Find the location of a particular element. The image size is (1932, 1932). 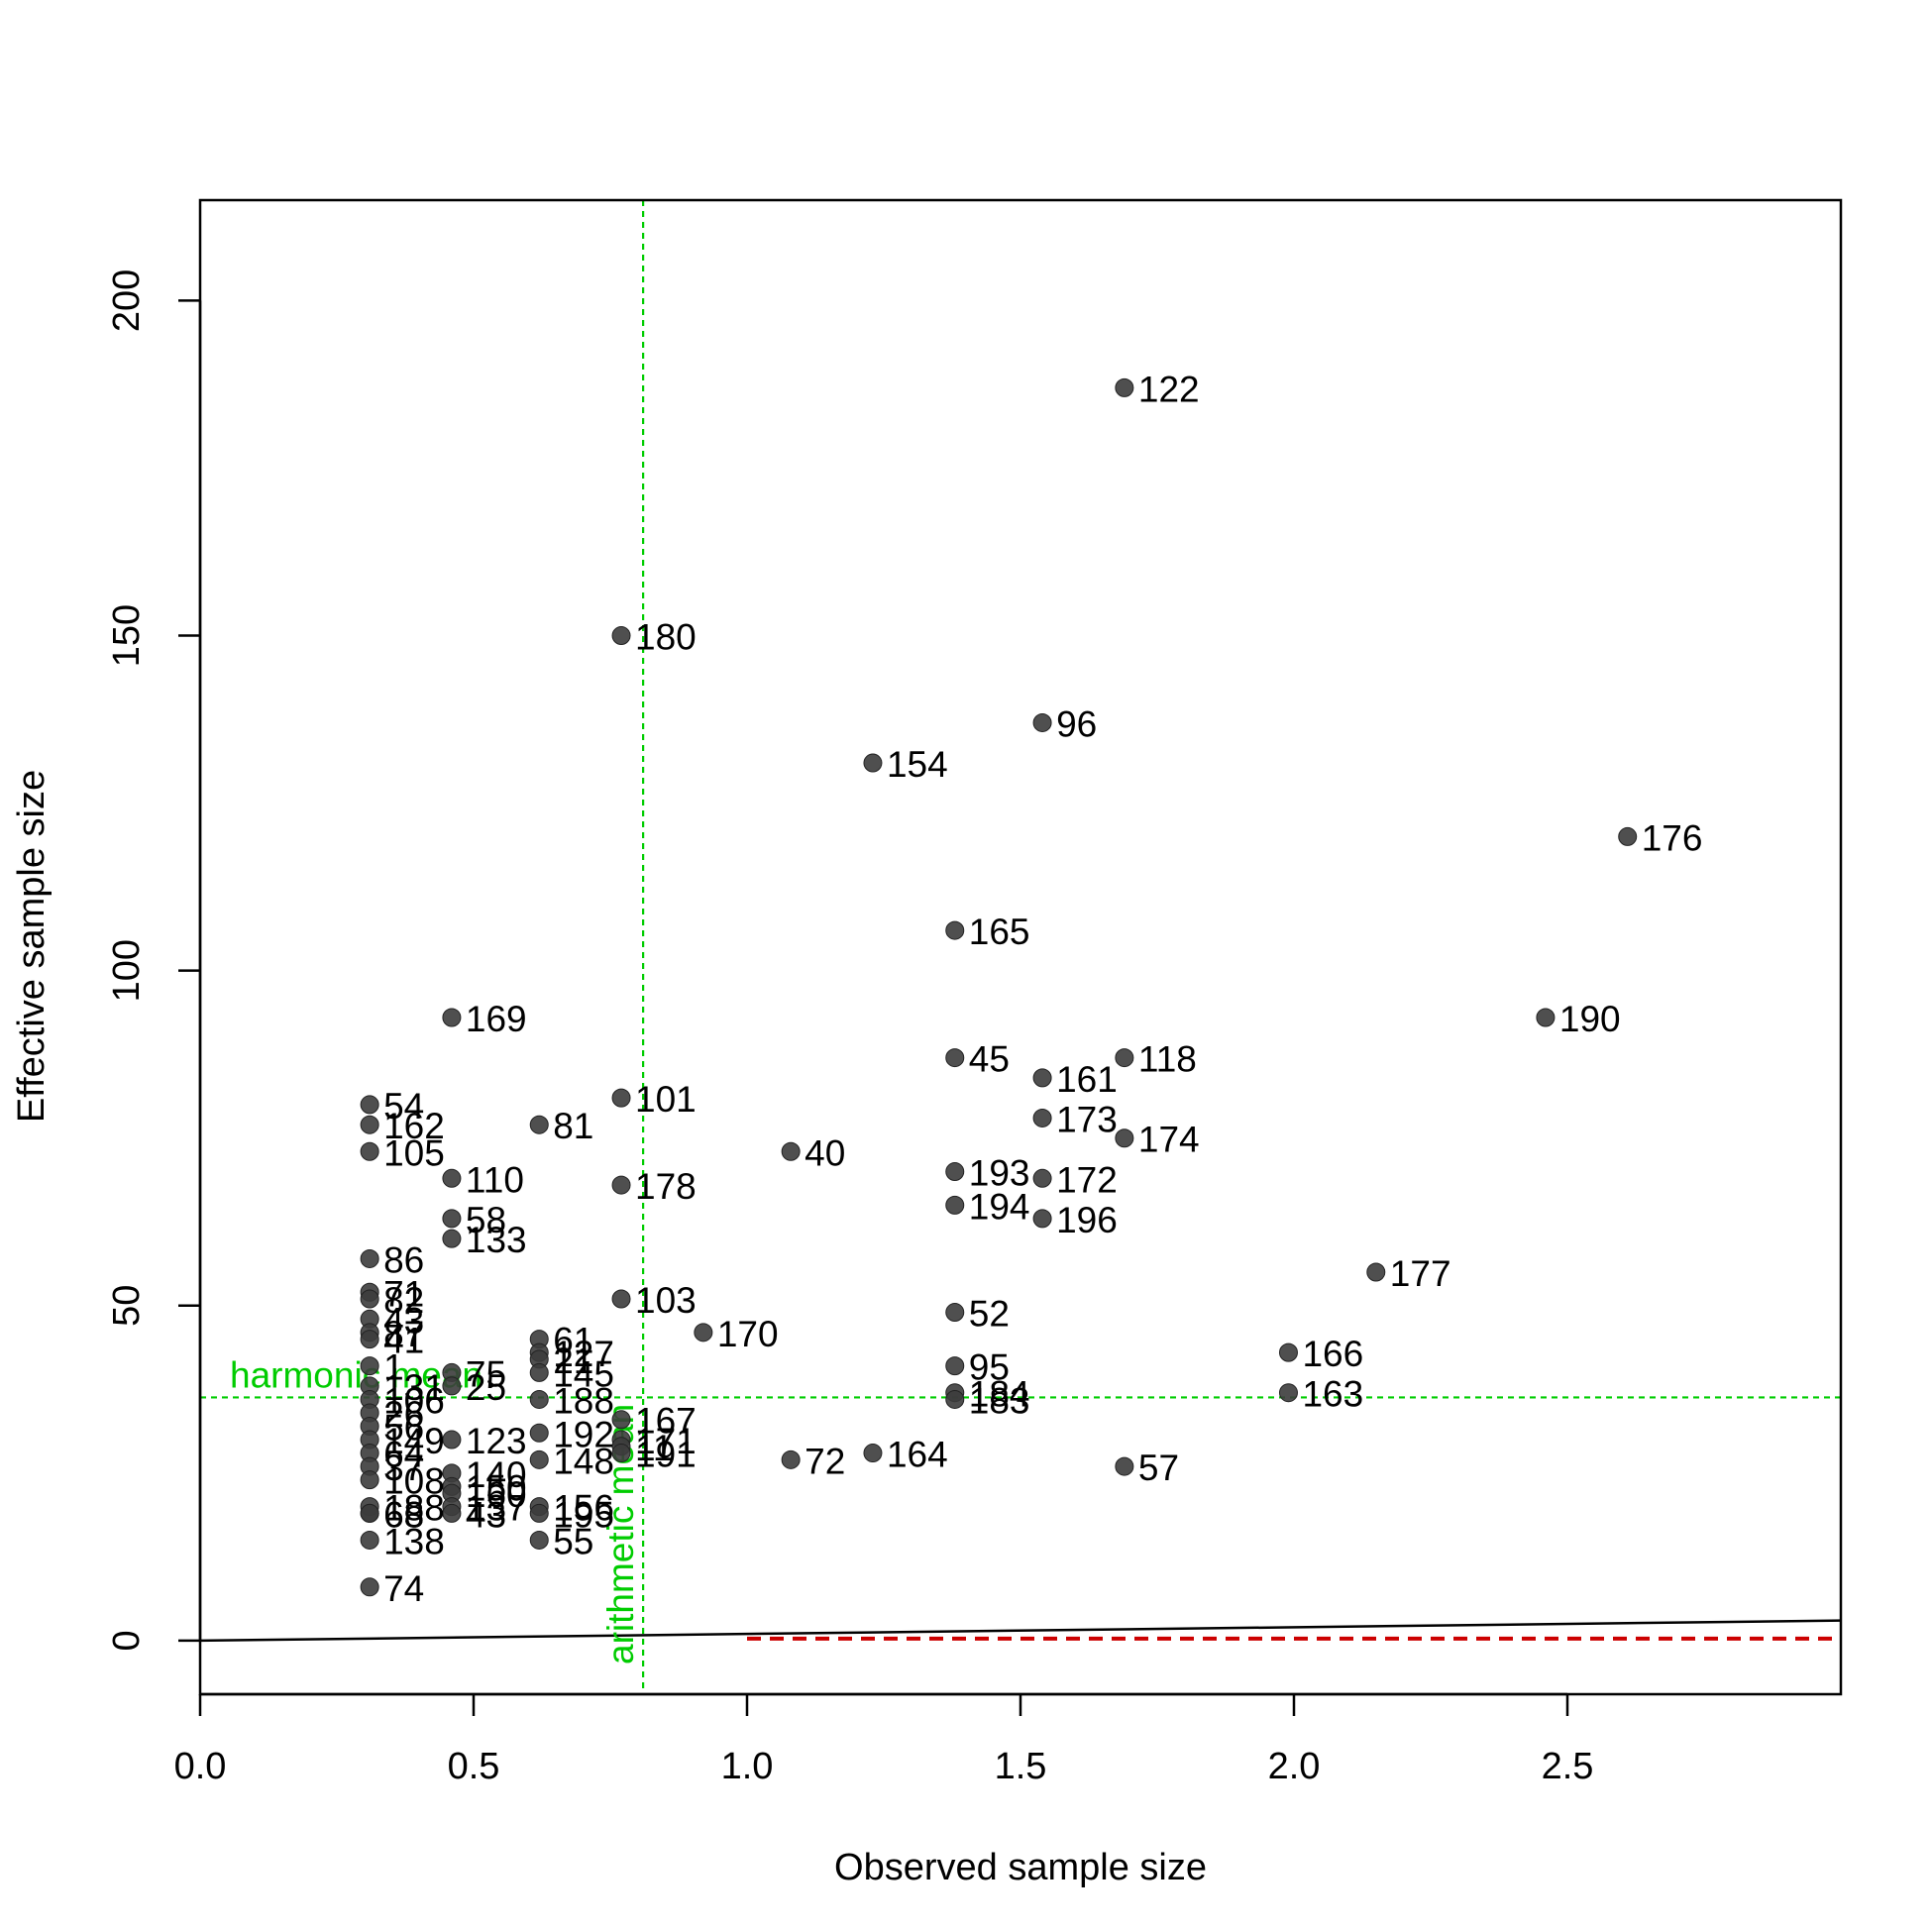

point-label: 118 is located at coordinates (1168, 1059).